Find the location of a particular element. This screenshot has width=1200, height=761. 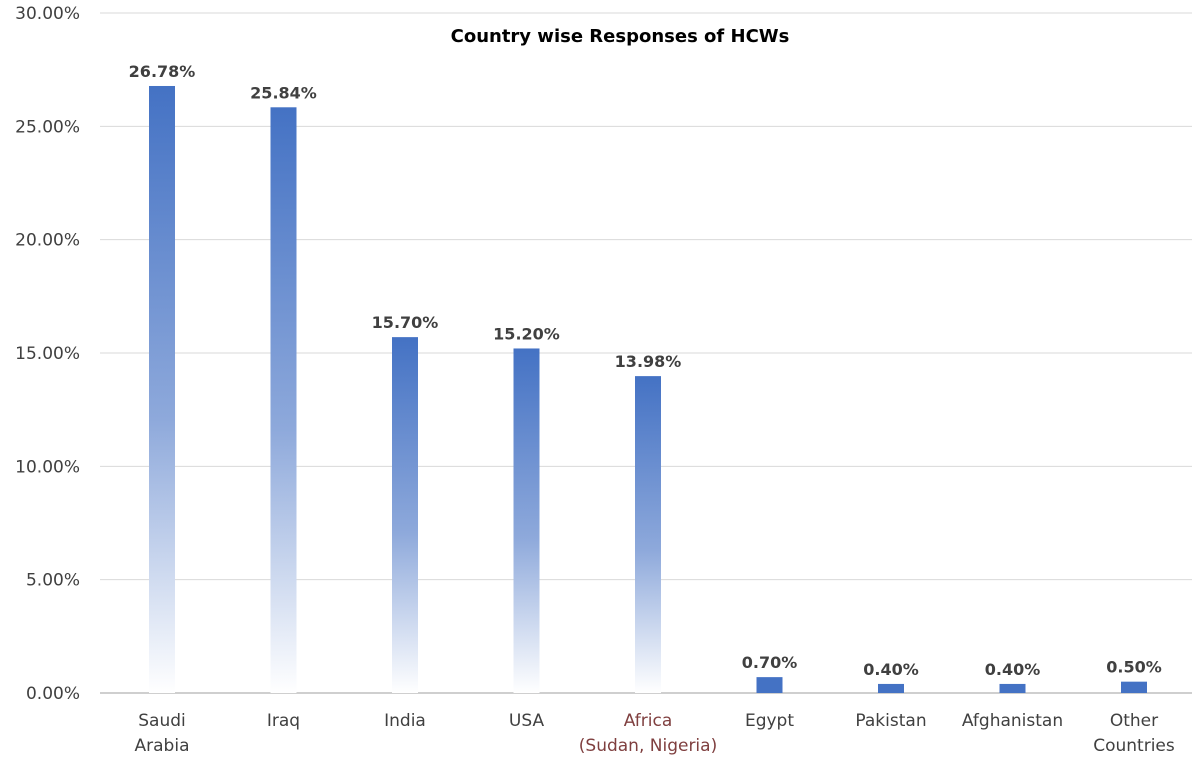

category-label: Other Countries is located at coordinates (1134, 733).